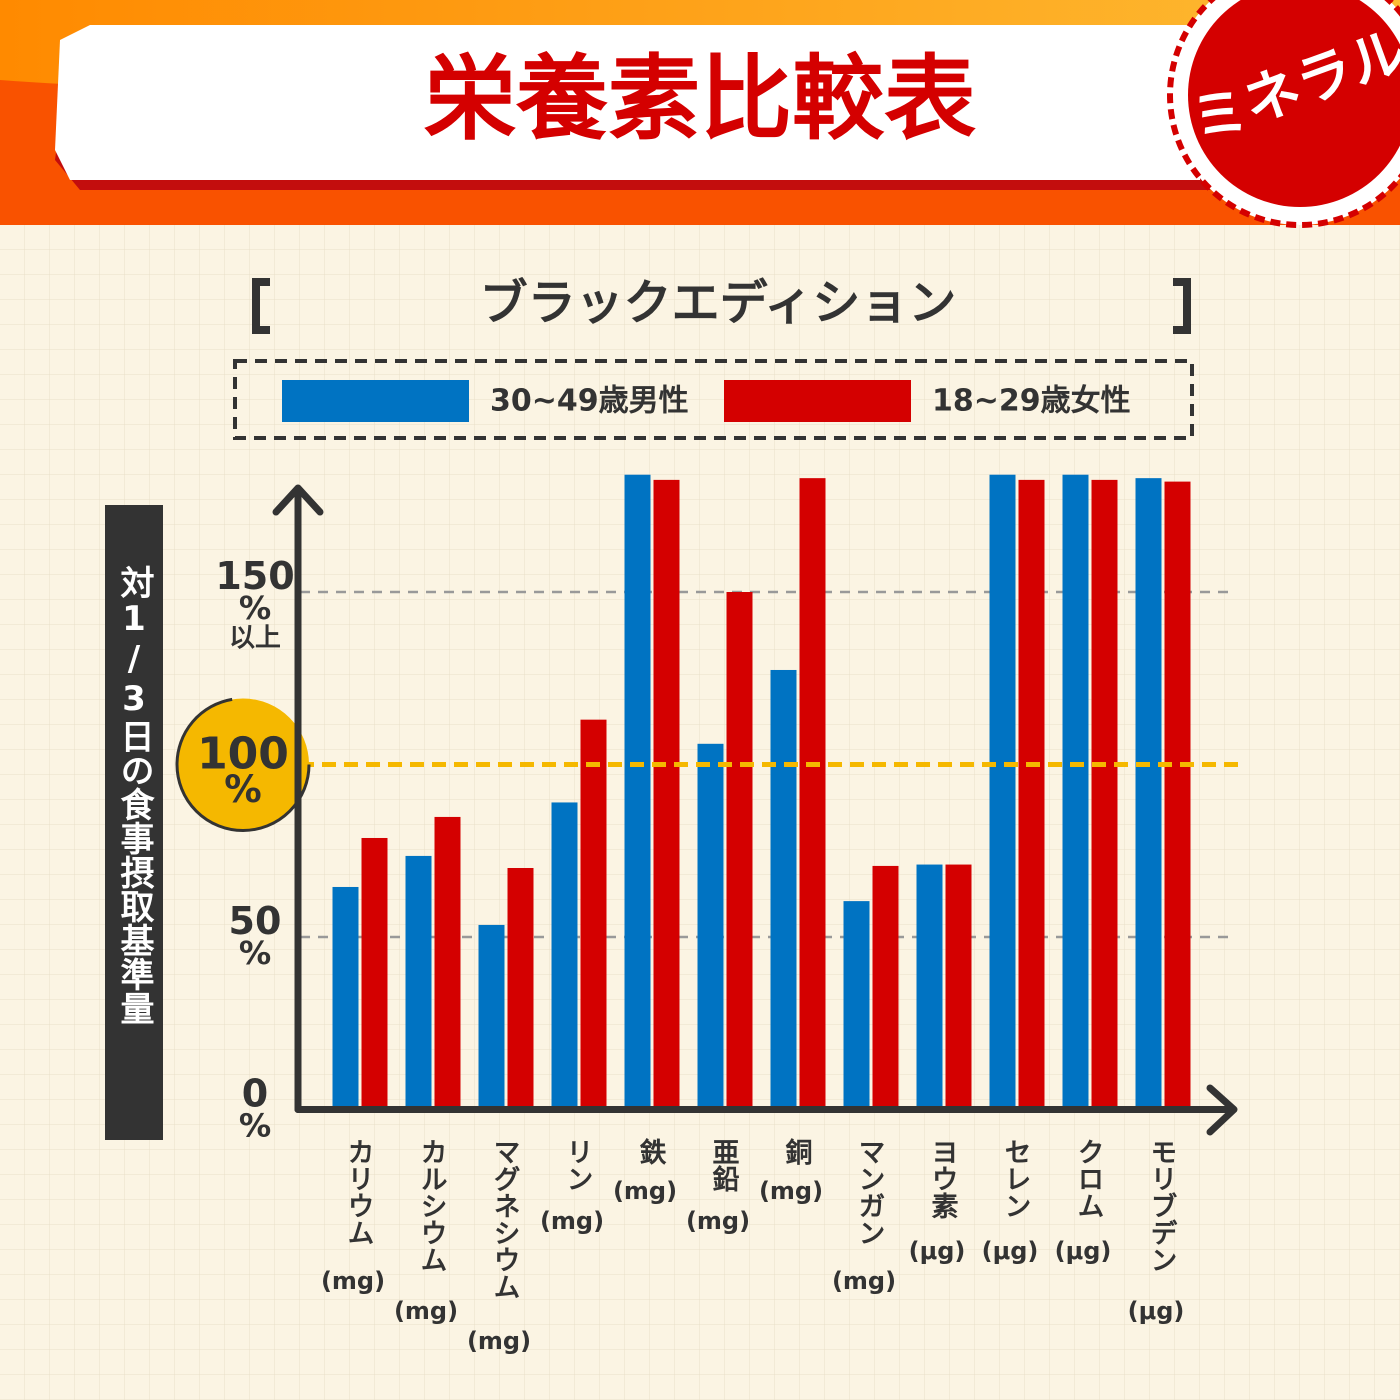  I want to click on x-tick-label: セレン, so click(1015, 1178).